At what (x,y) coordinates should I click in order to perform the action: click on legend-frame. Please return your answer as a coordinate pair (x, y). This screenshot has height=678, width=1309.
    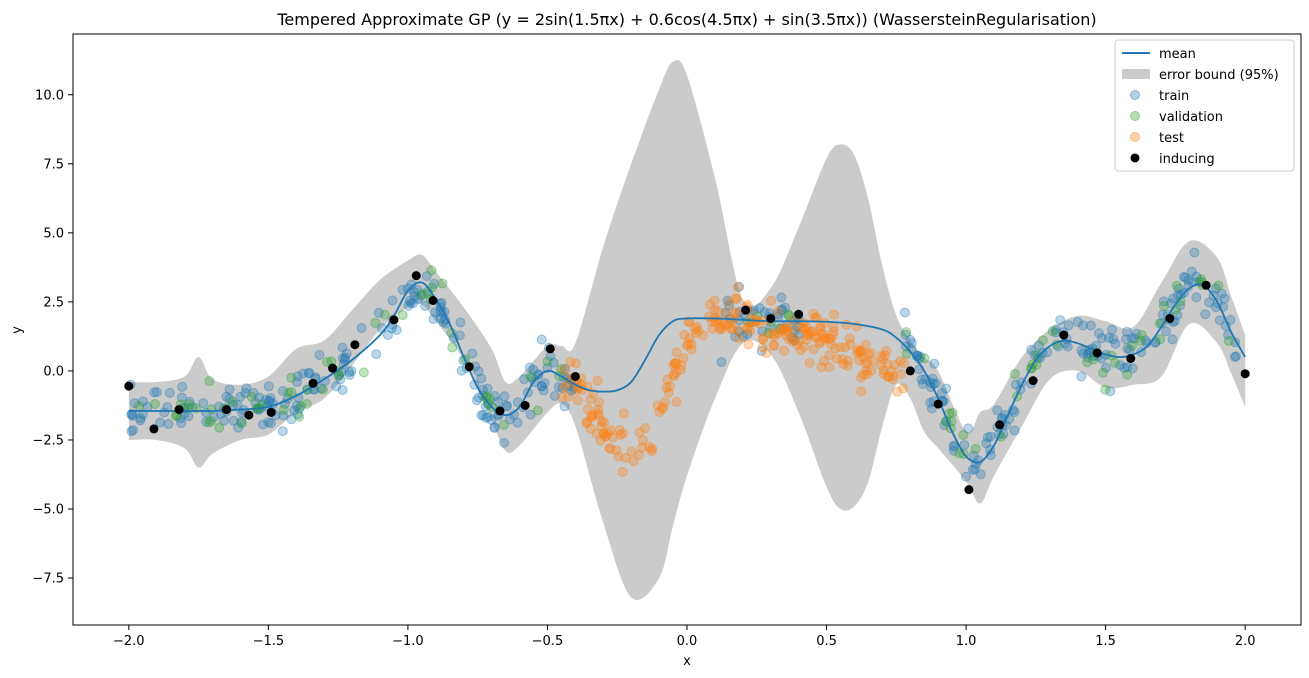
    Looking at the image, I should click on (1204, 105).